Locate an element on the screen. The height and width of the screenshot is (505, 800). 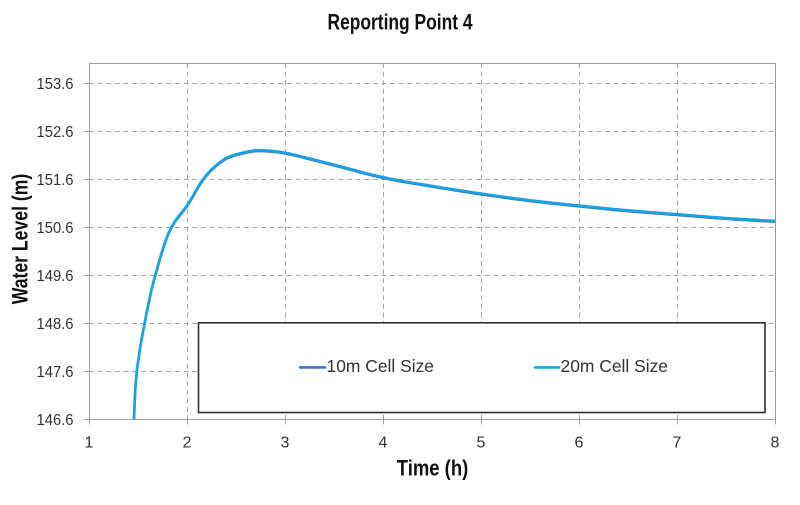
svg-text: 152.6 is located at coordinates (55, 132).